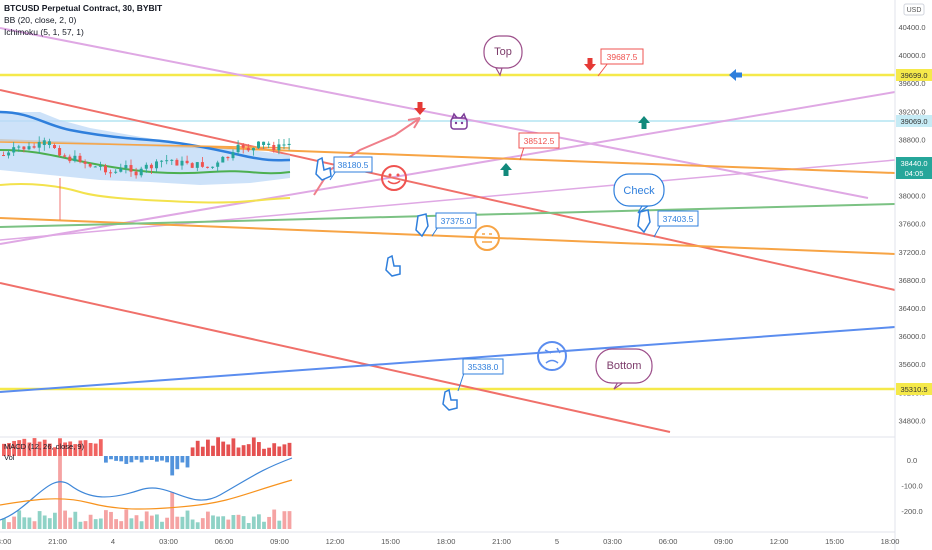 This screenshot has width=932, height=550. What do you see at coordinates (456, 221) in the screenshot?
I see `callout-text: 37375.0` at bounding box center [456, 221].